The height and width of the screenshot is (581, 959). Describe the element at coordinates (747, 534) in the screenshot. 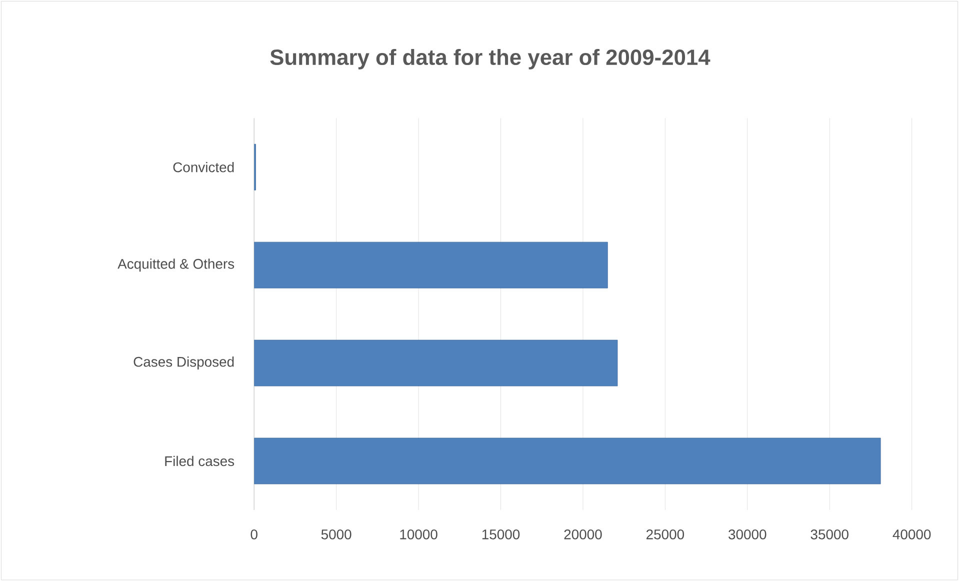

I see `x-tick-label: 30000` at that location.